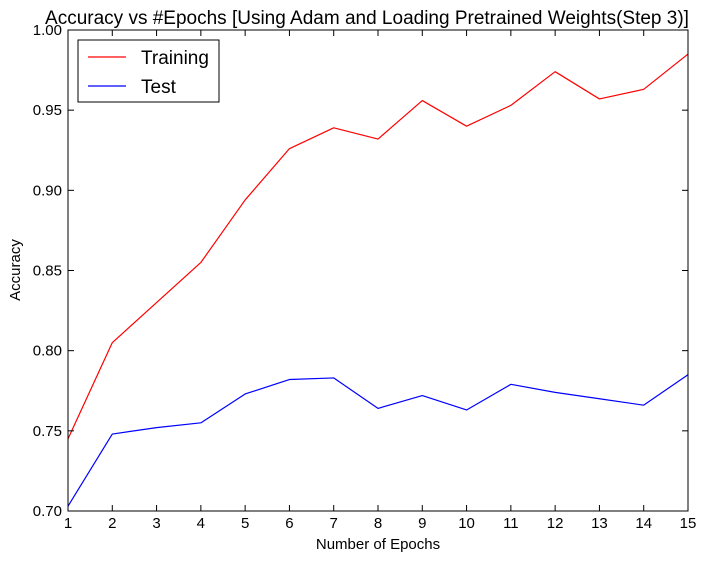  Describe the element at coordinates (47, 30) in the screenshot. I see `y-tick-label: 1.00` at that location.